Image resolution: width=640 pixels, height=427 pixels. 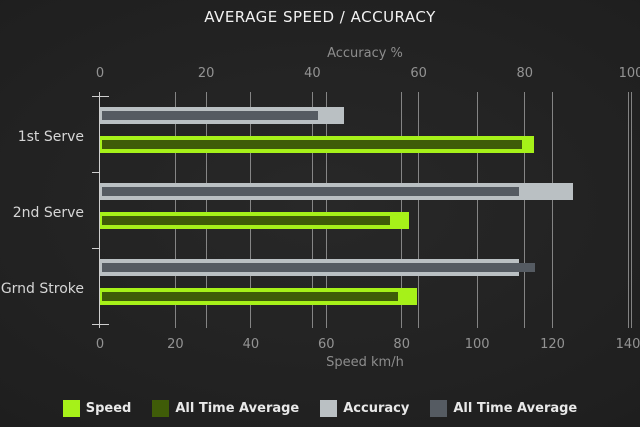 I want to click on top-axis-tick-label: 20, so click(x=206, y=73).